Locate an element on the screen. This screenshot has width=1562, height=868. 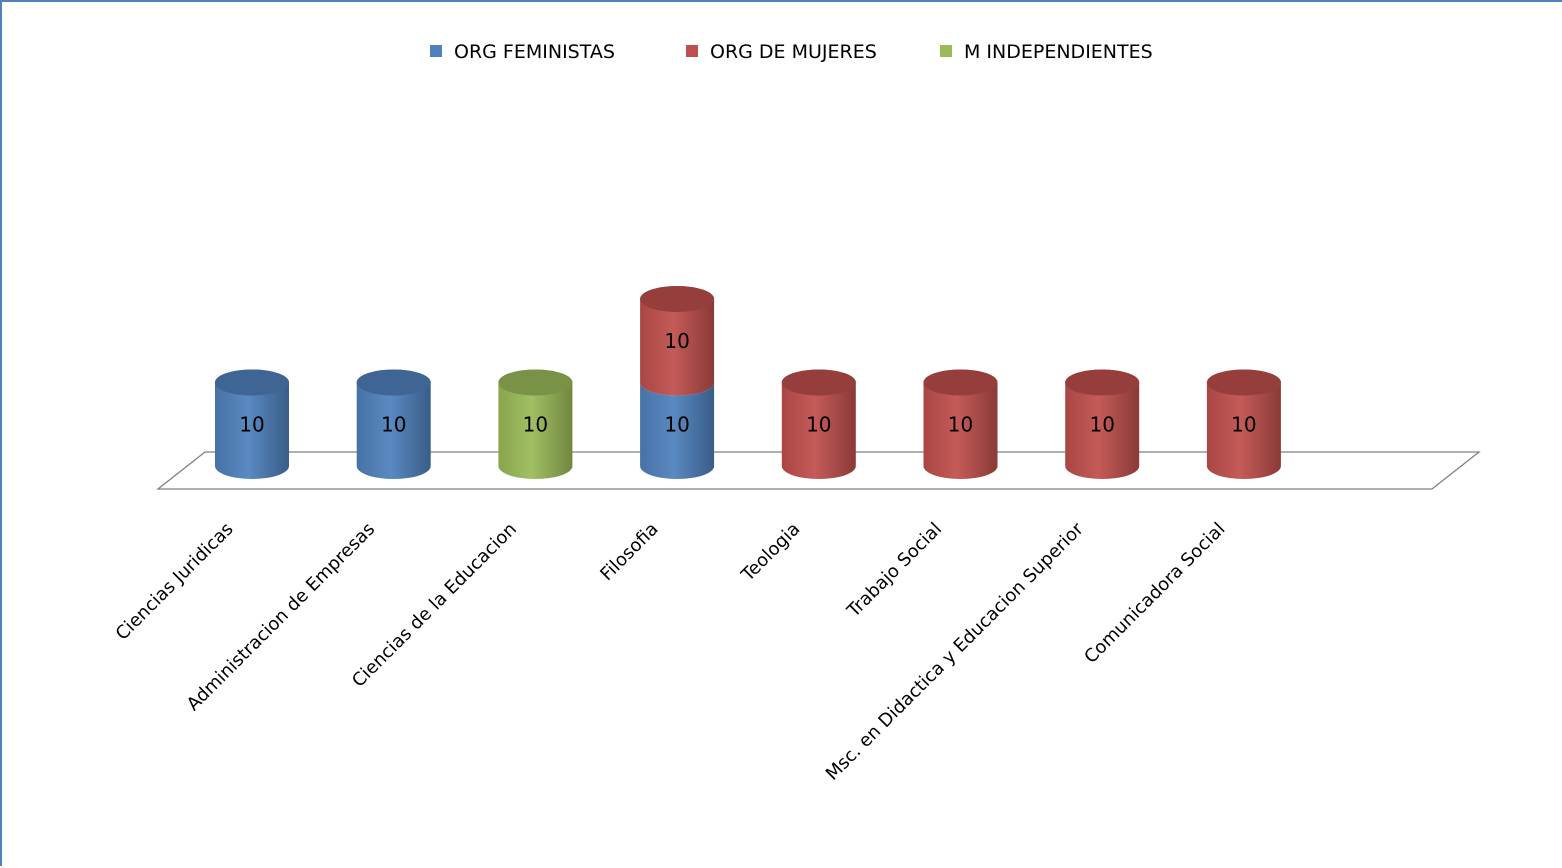
bar-ciencias-juridicas-org-feministas: 10 is located at coordinates (252, 424).